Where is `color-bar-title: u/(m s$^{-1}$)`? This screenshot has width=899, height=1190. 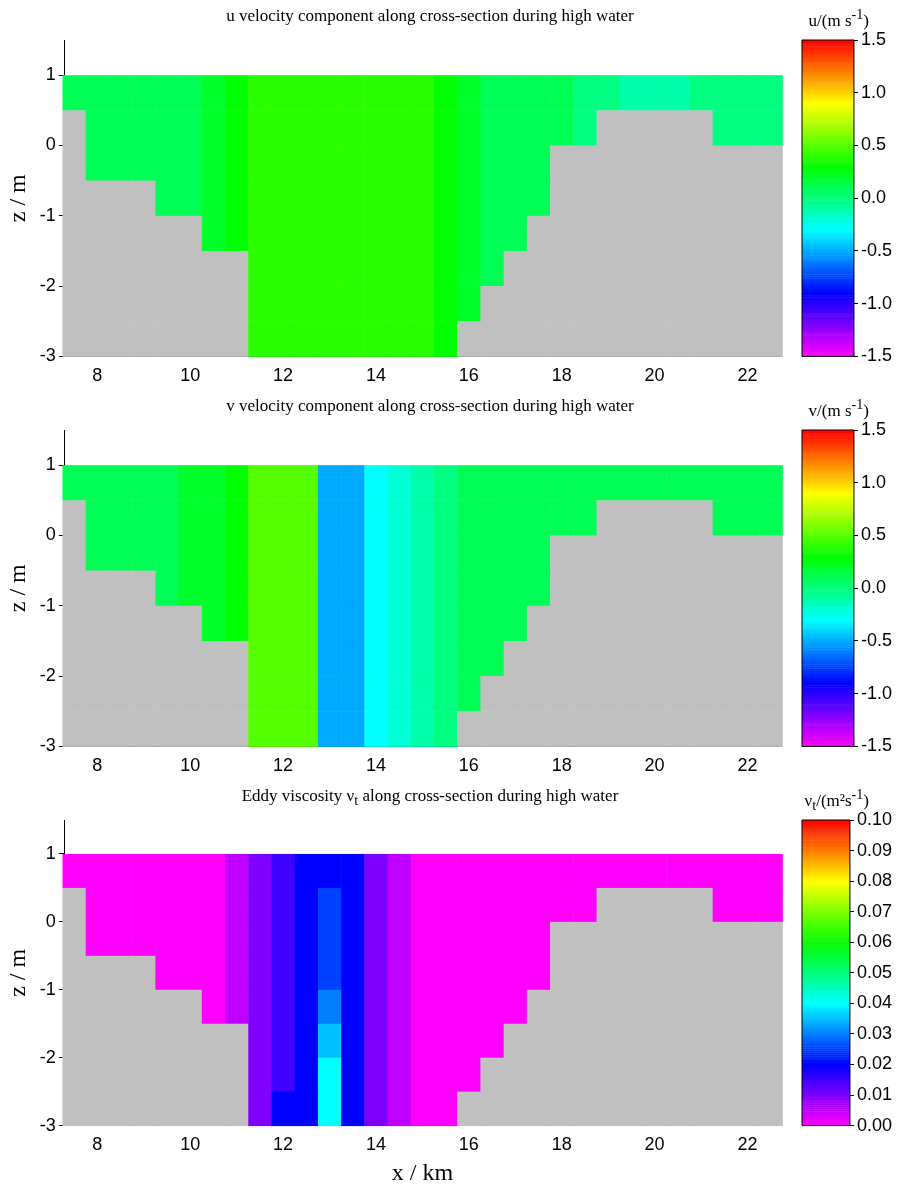
color-bar-title: u/(m s$^{-1}$) is located at coordinates (838, 18).